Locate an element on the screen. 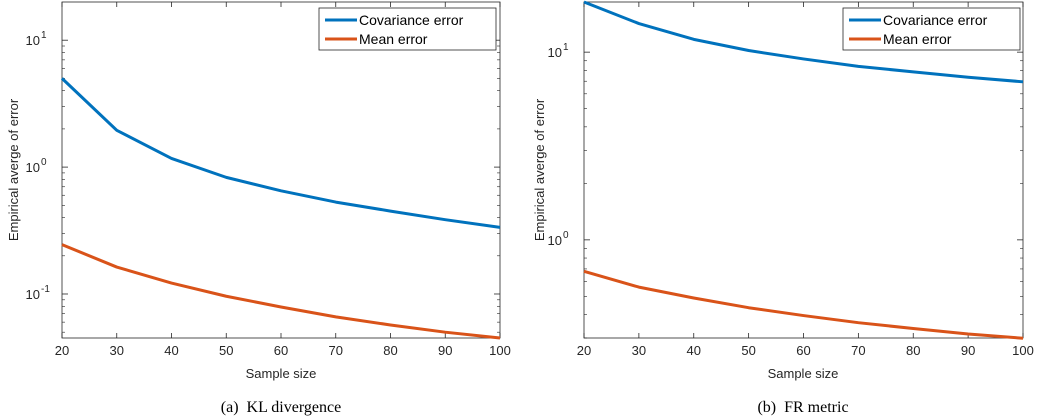 The image size is (1039, 420). y-tick-exponent: -1 is located at coordinates (45, 289).